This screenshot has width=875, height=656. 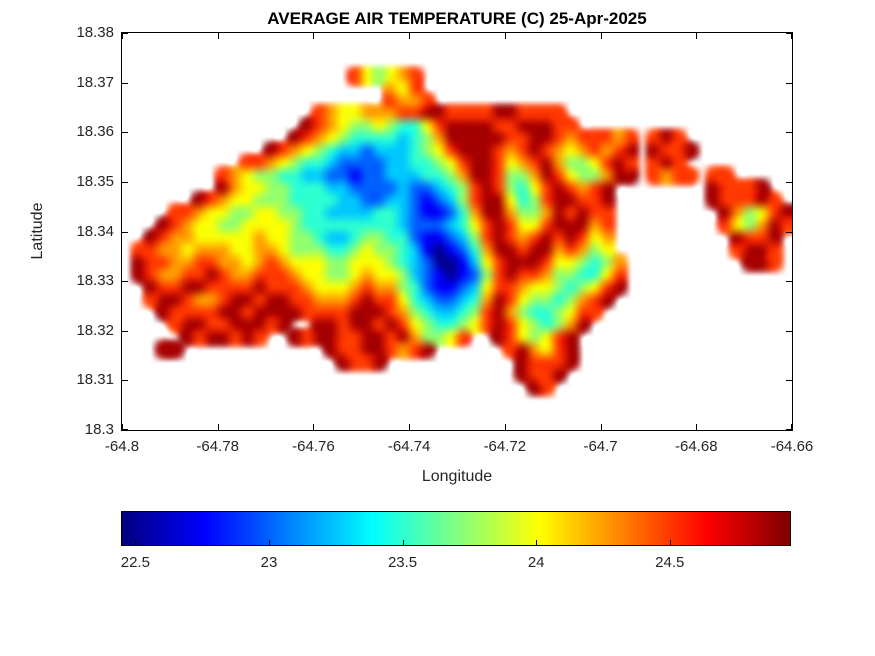 What do you see at coordinates (536, 562) in the screenshot?
I see `colorbar-tick-label: 24` at bounding box center [536, 562].